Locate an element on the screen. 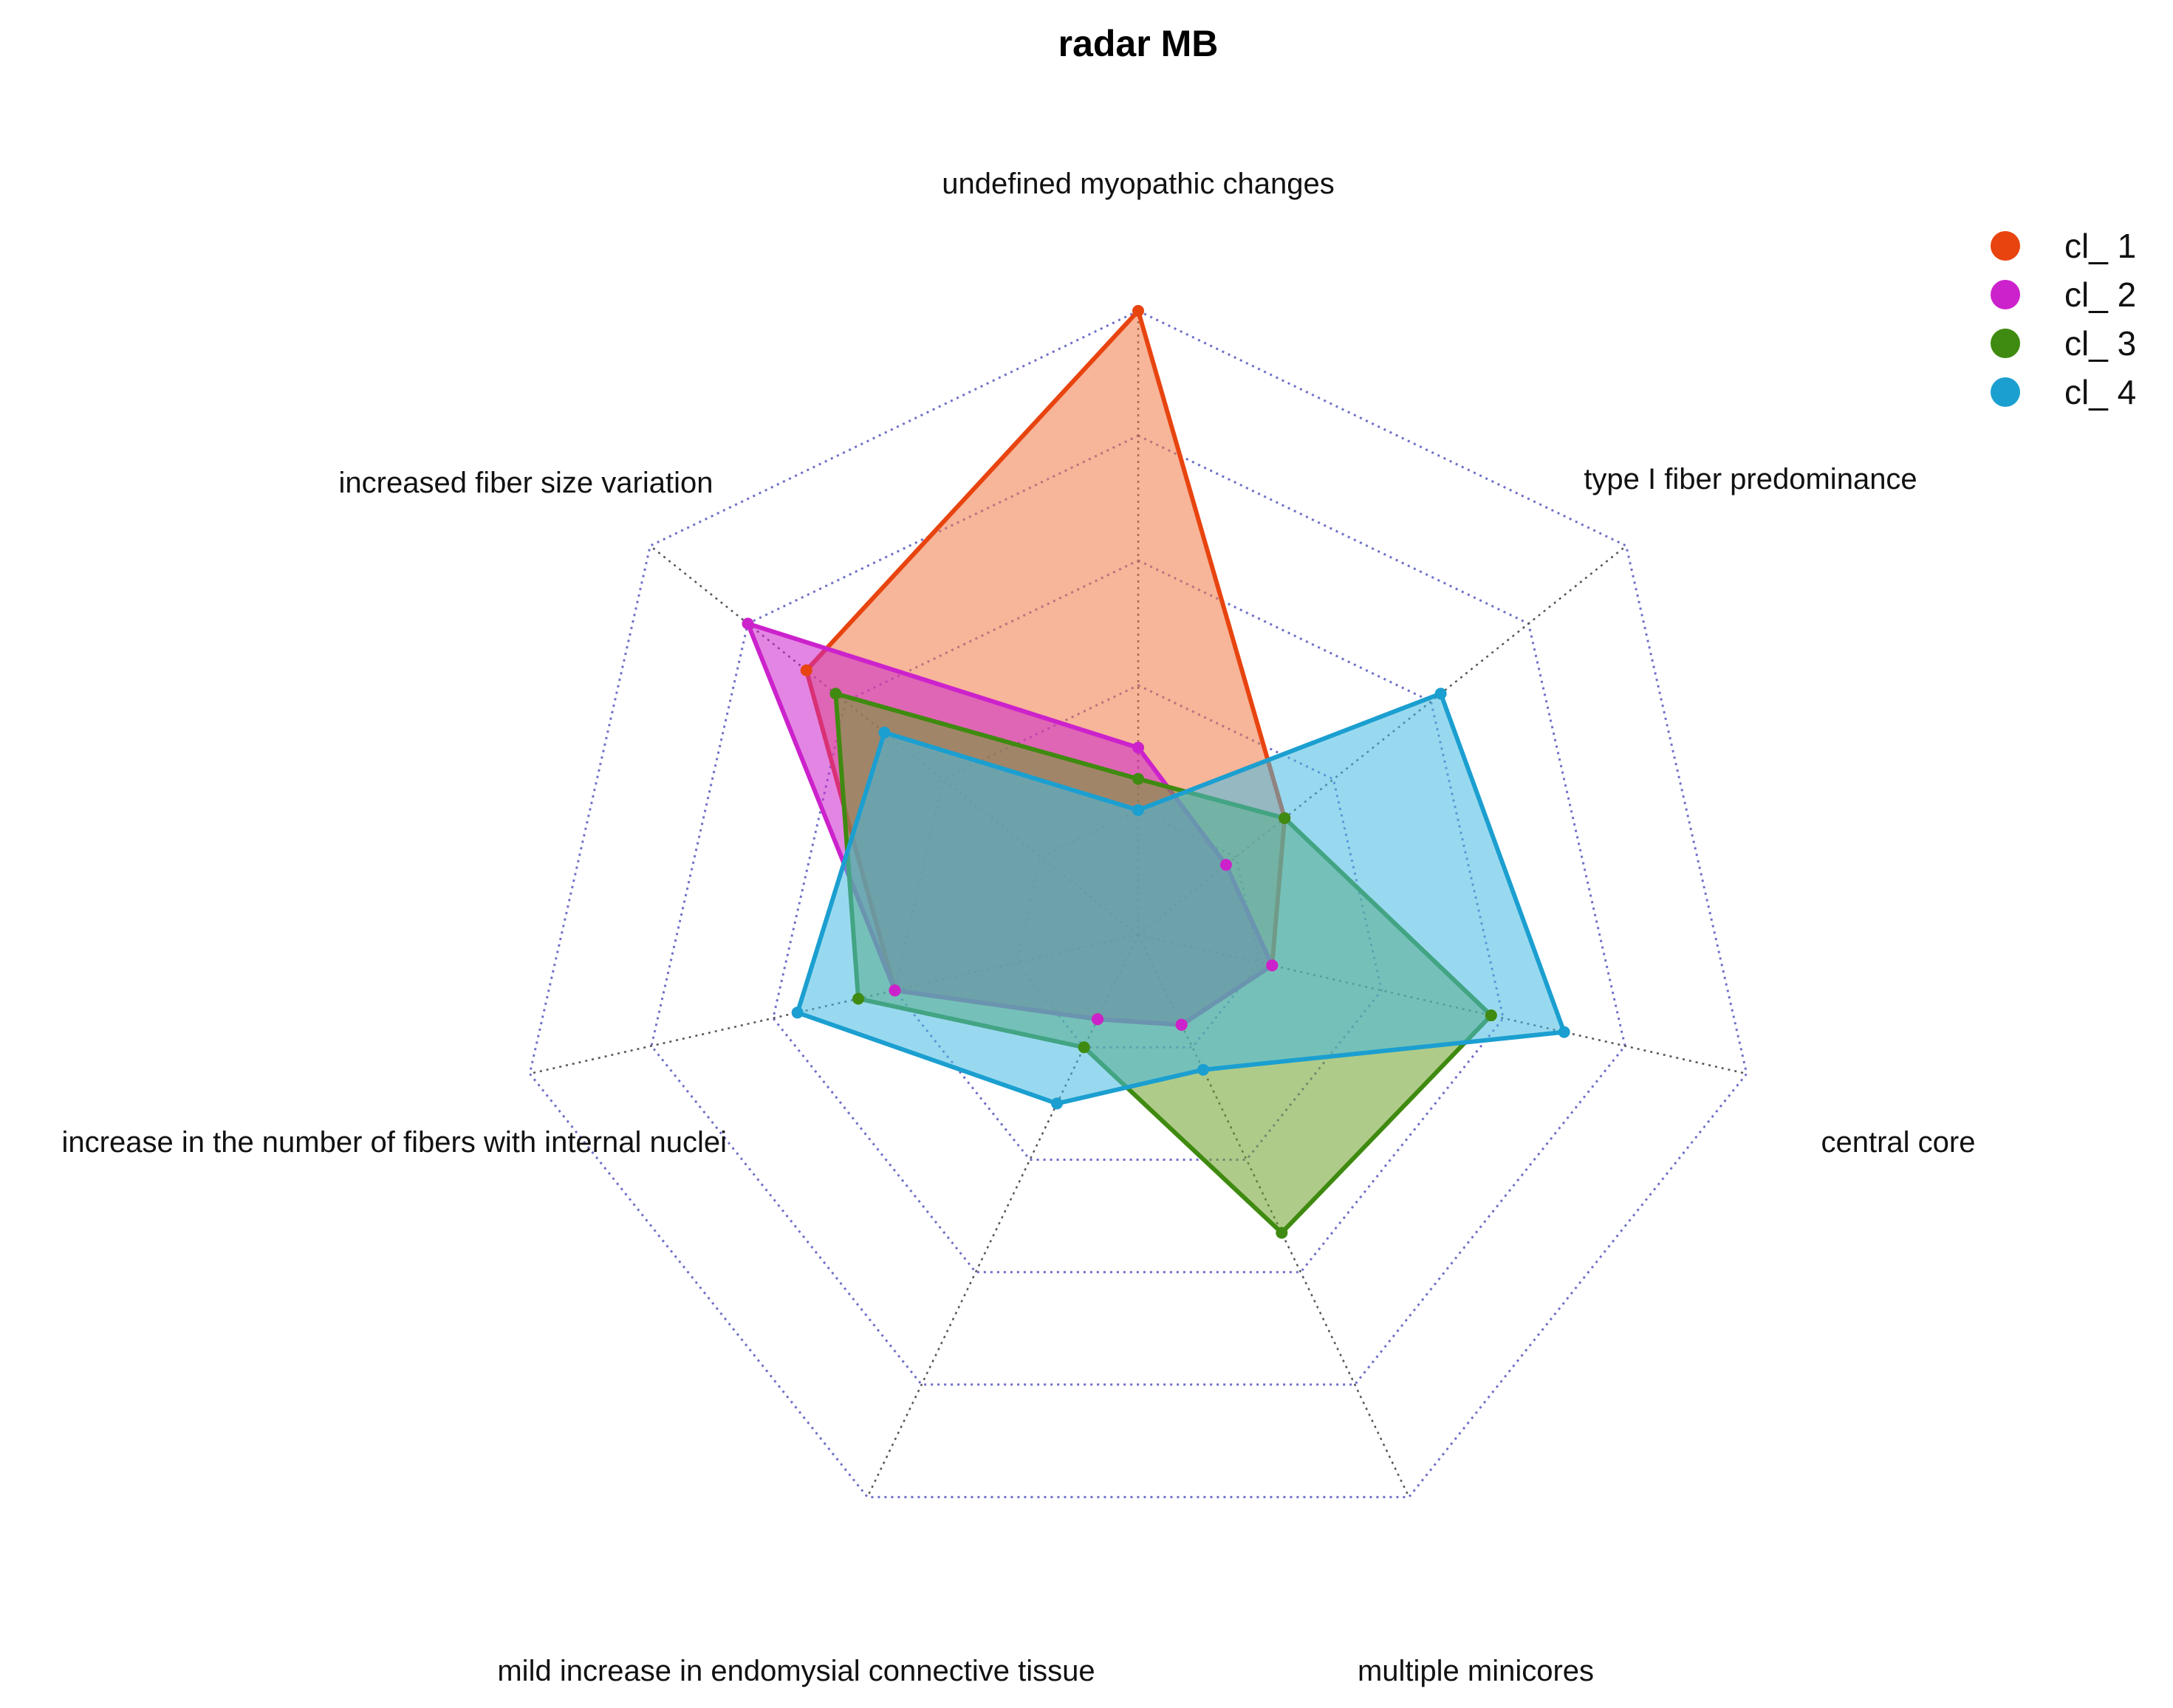 This screenshot has width=2173, height=1708. legend-label-2: cl_ 2 is located at coordinates (2100, 295).